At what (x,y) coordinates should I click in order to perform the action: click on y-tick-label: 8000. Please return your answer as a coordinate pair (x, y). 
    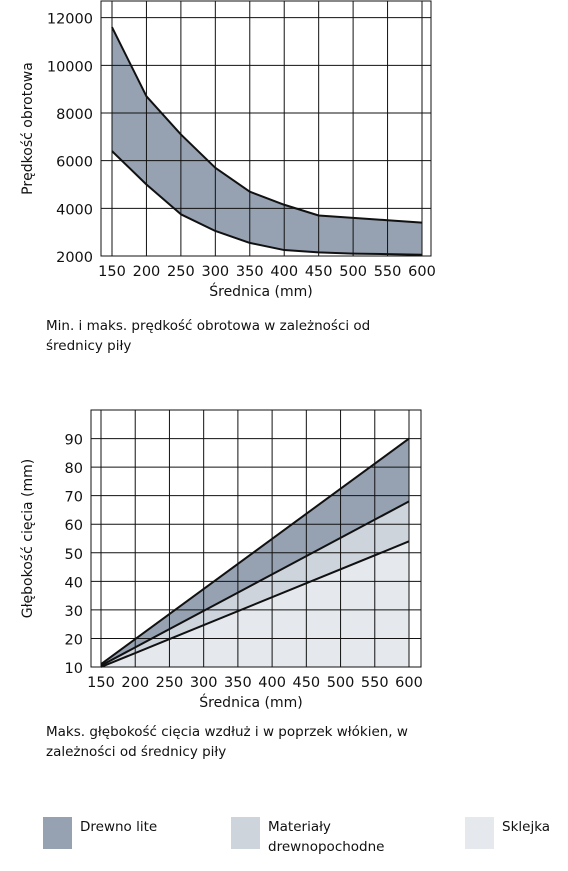
    Looking at the image, I should click on (74, 115).